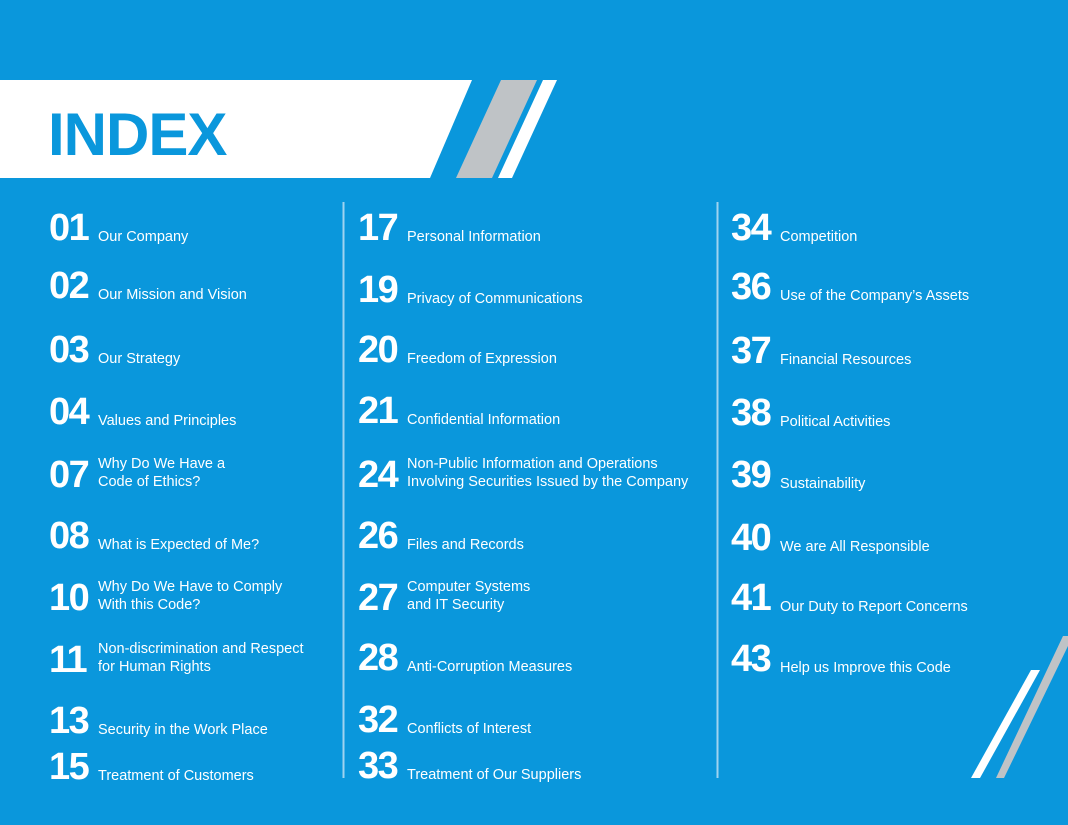 Image resolution: width=1068 pixels, height=825 pixels. I want to click on entry-label: Use of the Company’s Assets, so click(874, 296).